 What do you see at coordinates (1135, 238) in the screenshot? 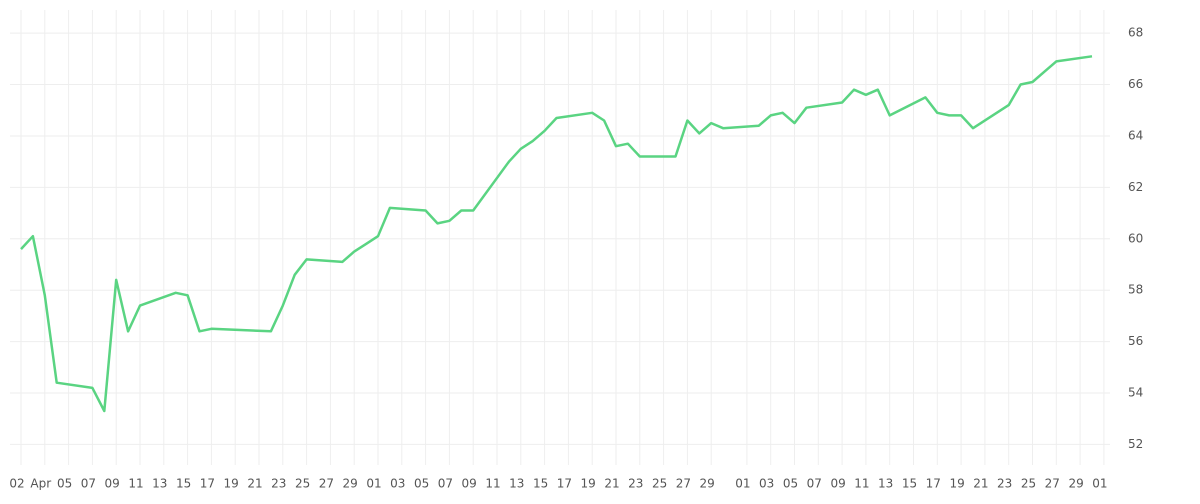
I see `y-tick-label: 60` at bounding box center [1135, 238].